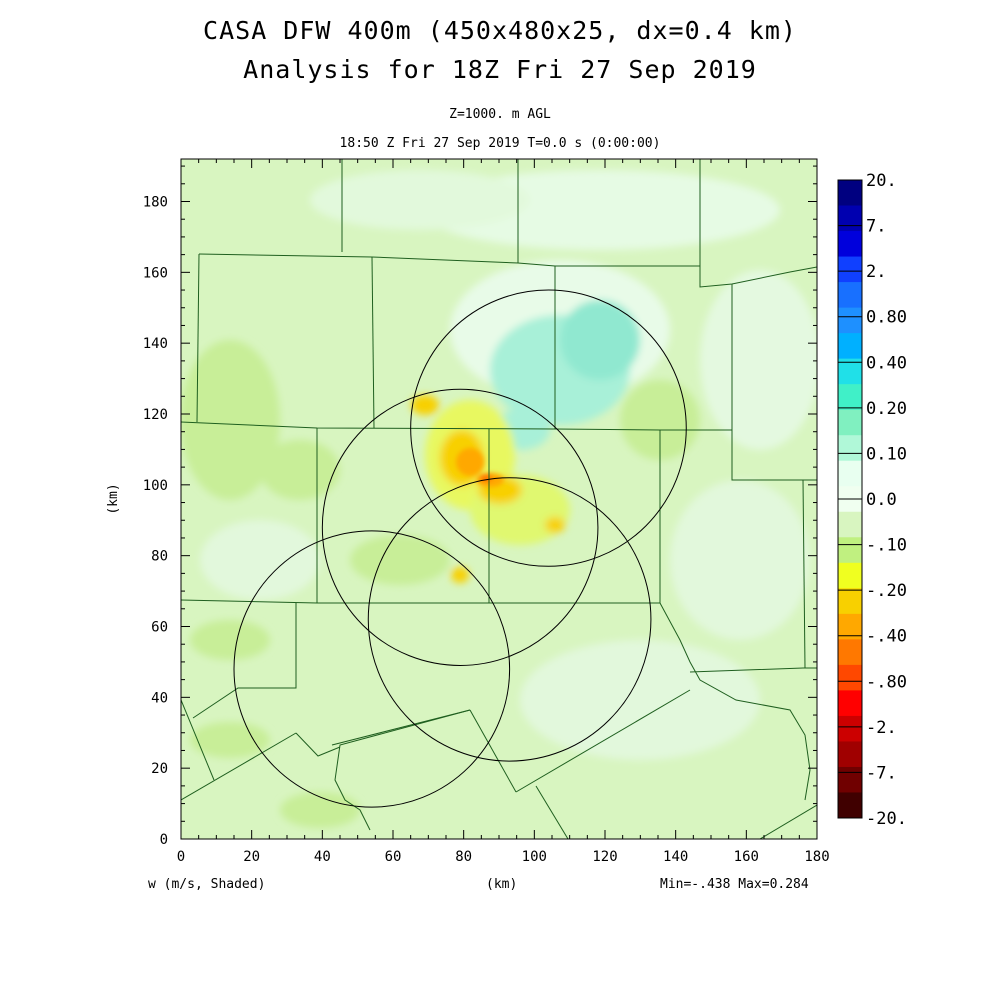 This screenshot has height=1000, width=1000. Describe the element at coordinates (881, 181) in the screenshot. I see `colorbar-label: 20.` at that location.